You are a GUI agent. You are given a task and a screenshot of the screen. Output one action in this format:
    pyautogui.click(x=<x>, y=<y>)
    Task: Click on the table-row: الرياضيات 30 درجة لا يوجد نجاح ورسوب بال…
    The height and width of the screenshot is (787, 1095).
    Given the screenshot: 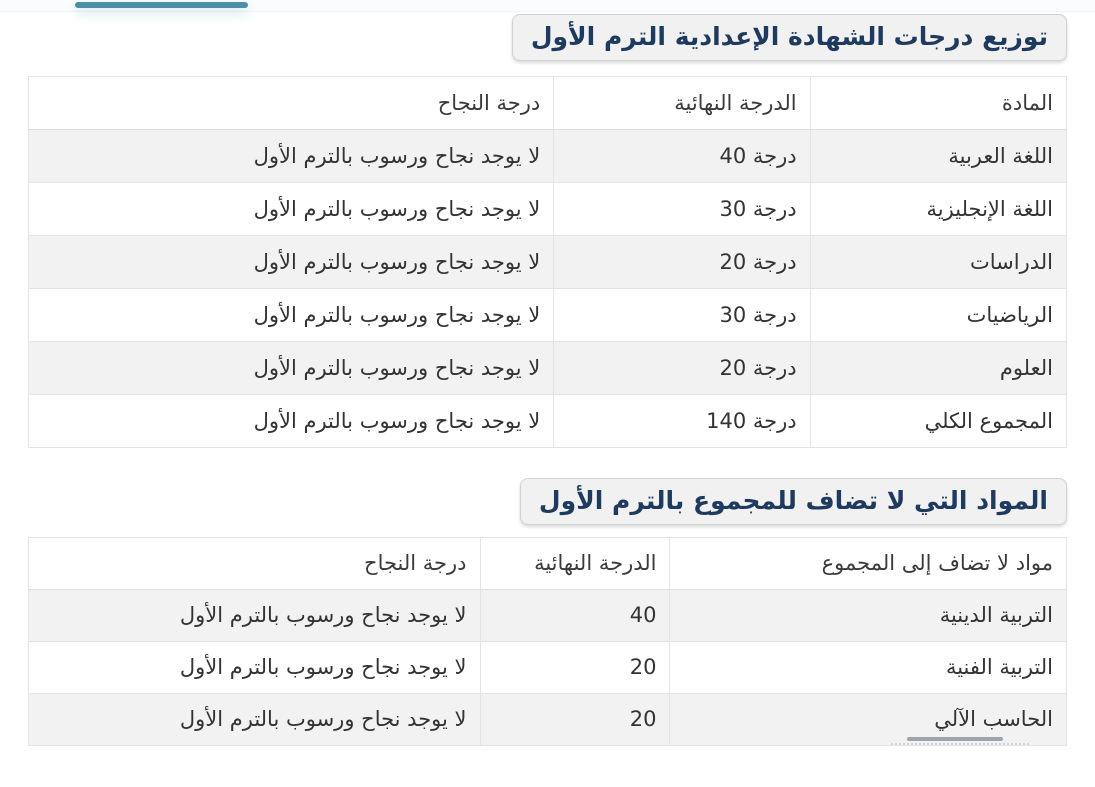 What is the action you would take?
    pyautogui.click(x=547, y=314)
    